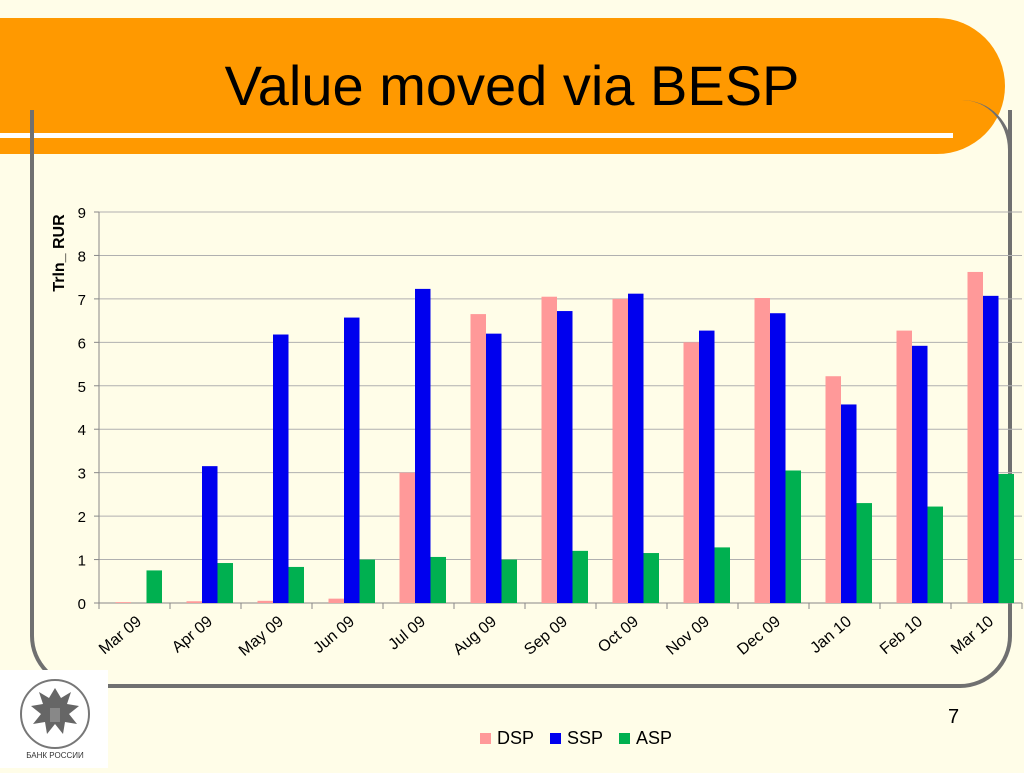 Image resolution: width=1024 pixels, height=773 pixels. I want to click on y-tick-label: 0, so click(82, 604).